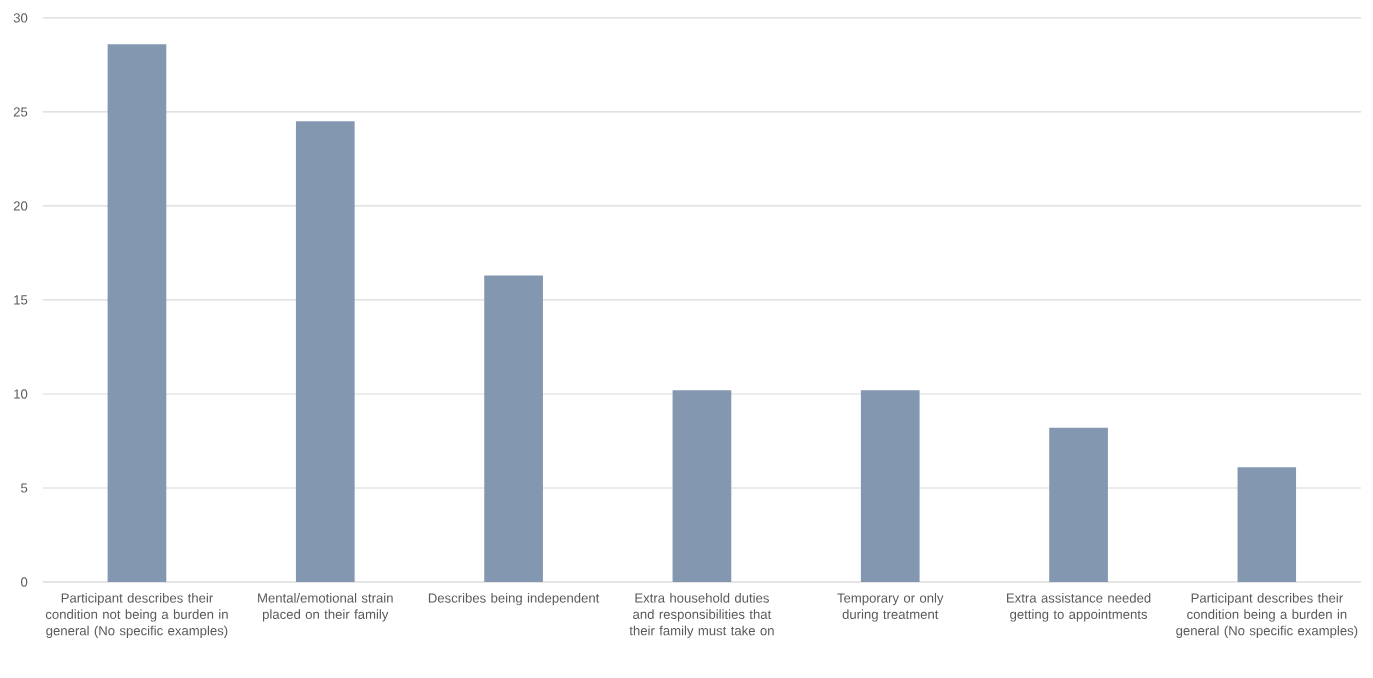  Describe the element at coordinates (514, 599) in the screenshot. I see `x-tick-label: Describes being independent` at that location.